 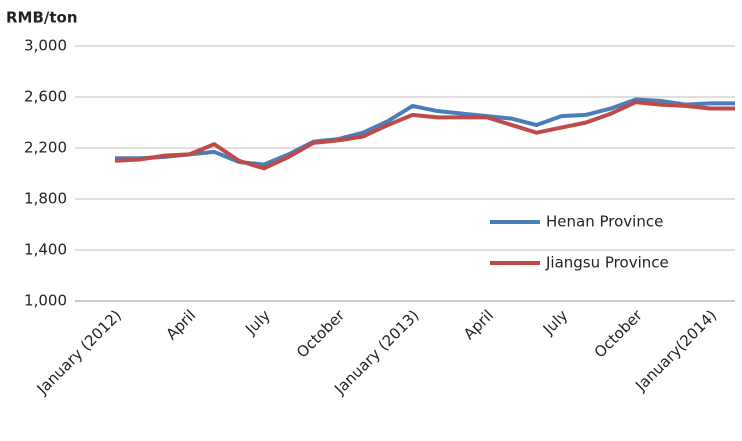 I want to click on y-tick-label: 1,800, so click(x=45, y=199).